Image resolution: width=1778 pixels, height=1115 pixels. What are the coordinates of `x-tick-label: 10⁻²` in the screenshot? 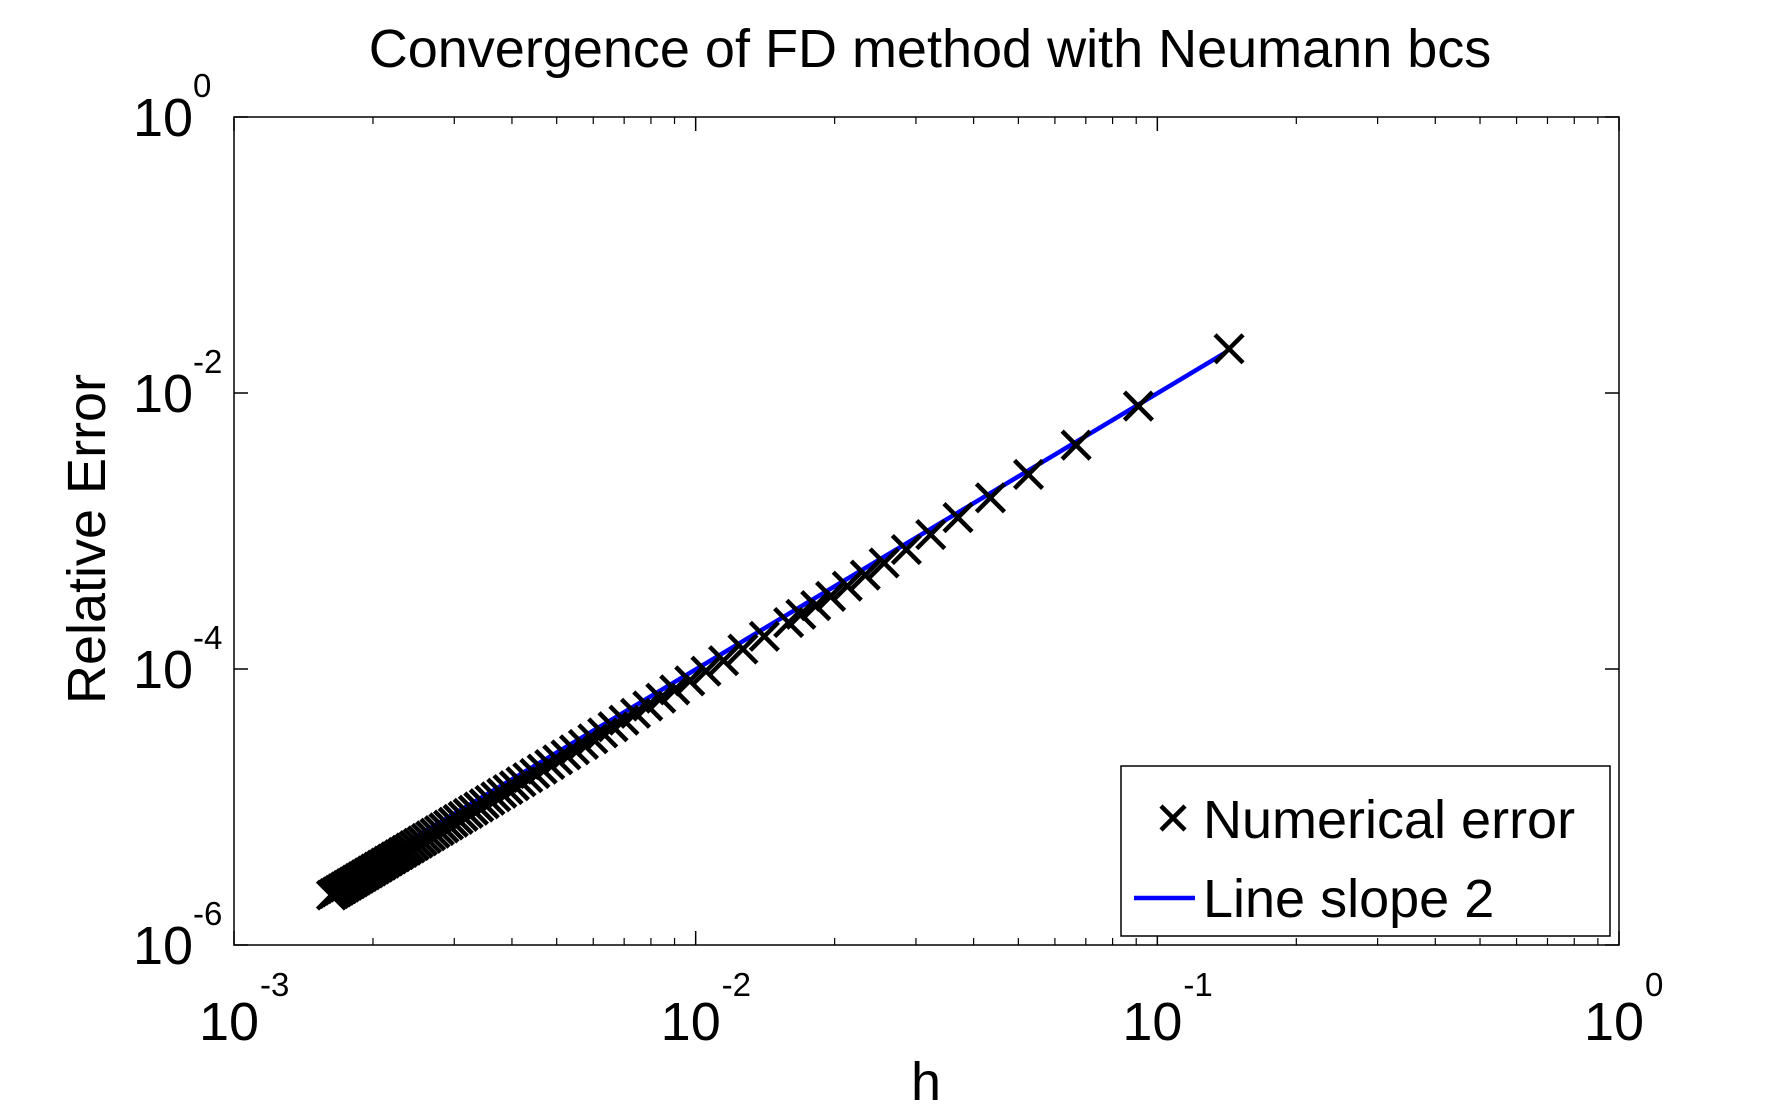 It's located at (706, 1009).